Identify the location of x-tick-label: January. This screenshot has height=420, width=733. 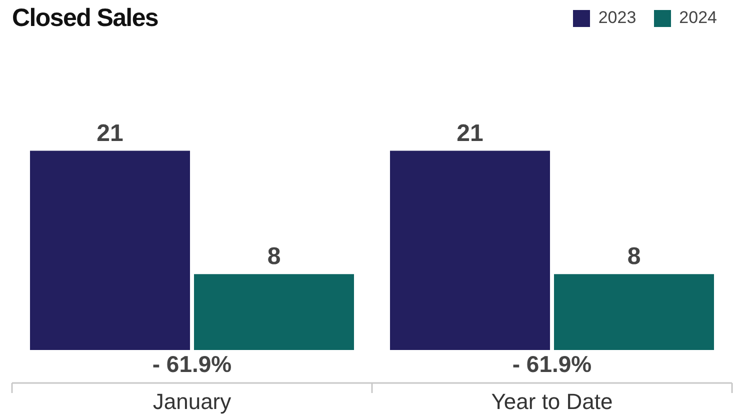
(192, 401).